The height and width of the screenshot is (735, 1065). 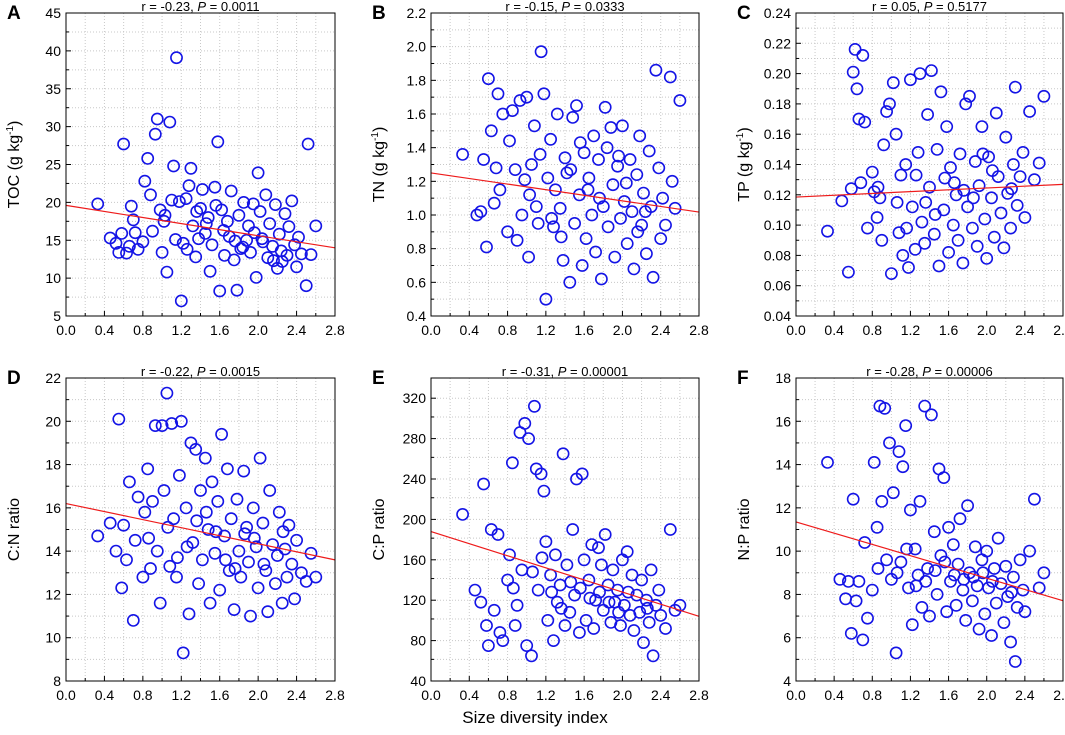 What do you see at coordinates (169, 7) in the screenshot?
I see `stat-r: r = -0.23,` at bounding box center [169, 7].